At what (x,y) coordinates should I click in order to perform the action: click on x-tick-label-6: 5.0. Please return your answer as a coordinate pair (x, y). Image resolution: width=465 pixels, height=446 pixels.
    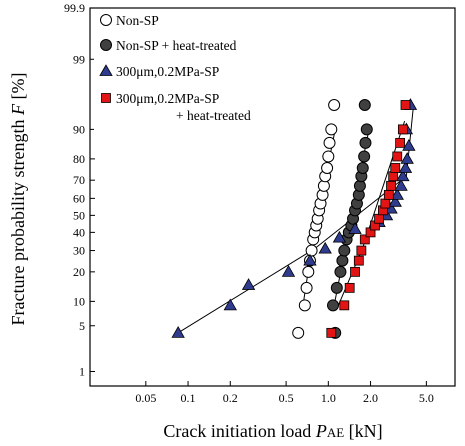
    Looking at the image, I should click on (426, 398).